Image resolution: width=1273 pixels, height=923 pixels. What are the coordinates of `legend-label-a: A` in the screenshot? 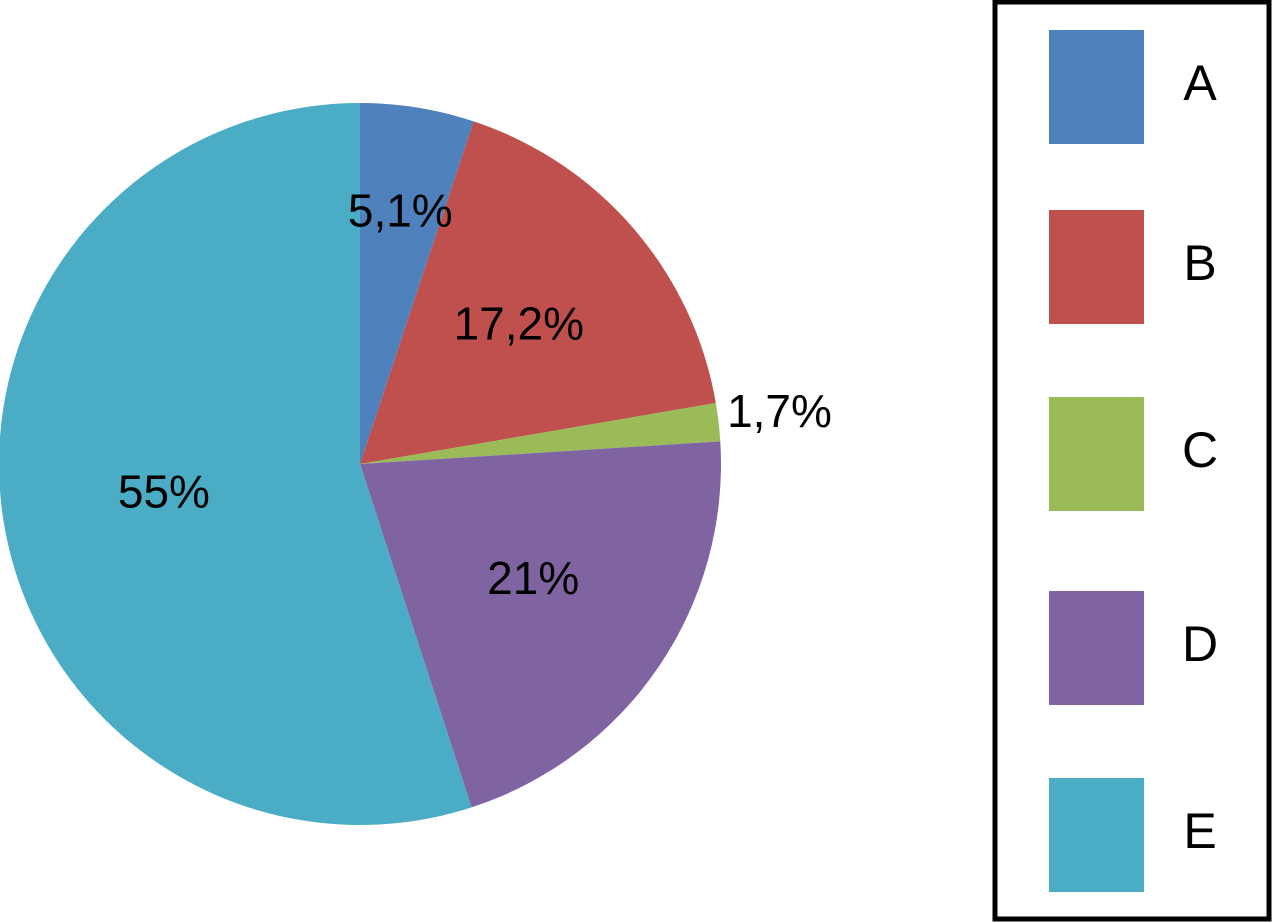 It's located at (1200, 83).